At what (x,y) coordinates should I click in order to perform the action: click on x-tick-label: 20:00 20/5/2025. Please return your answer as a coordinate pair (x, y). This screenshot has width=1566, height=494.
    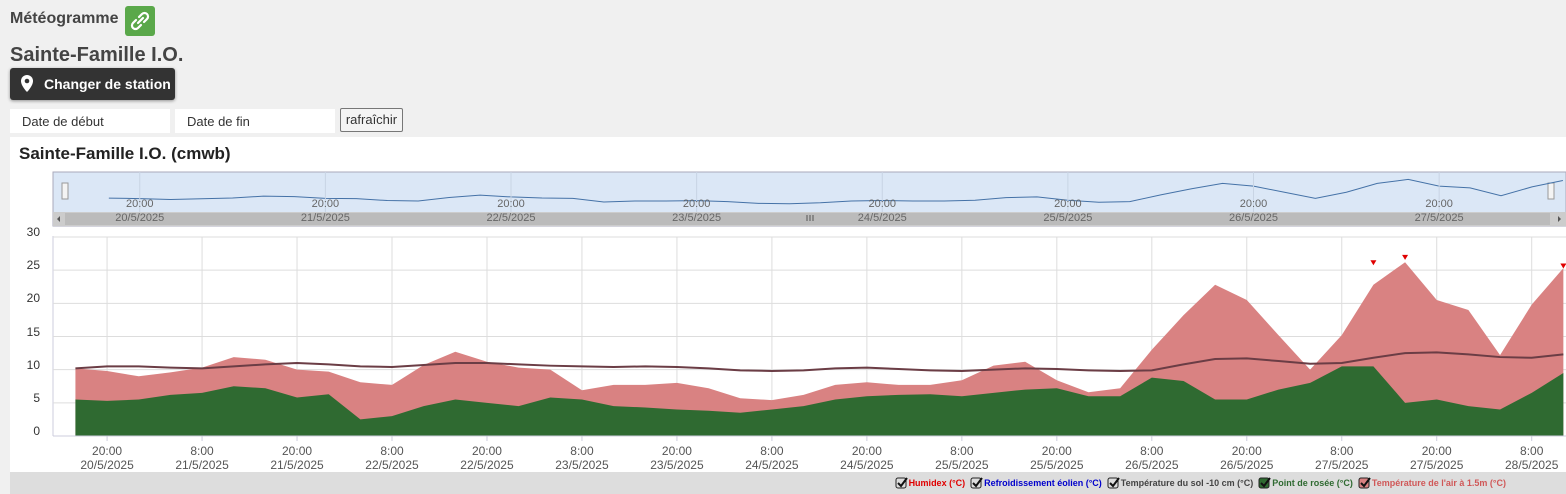
    Looking at the image, I should click on (107, 458).